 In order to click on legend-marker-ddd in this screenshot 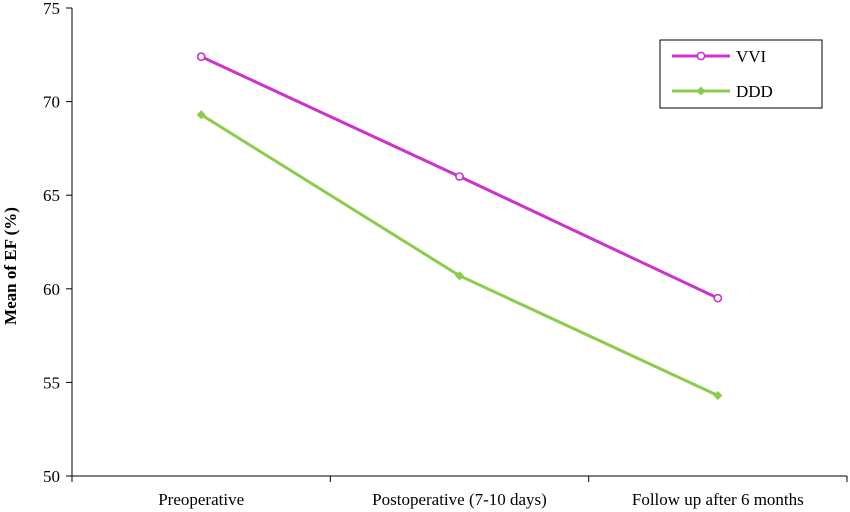, I will do `click(701, 91)`.